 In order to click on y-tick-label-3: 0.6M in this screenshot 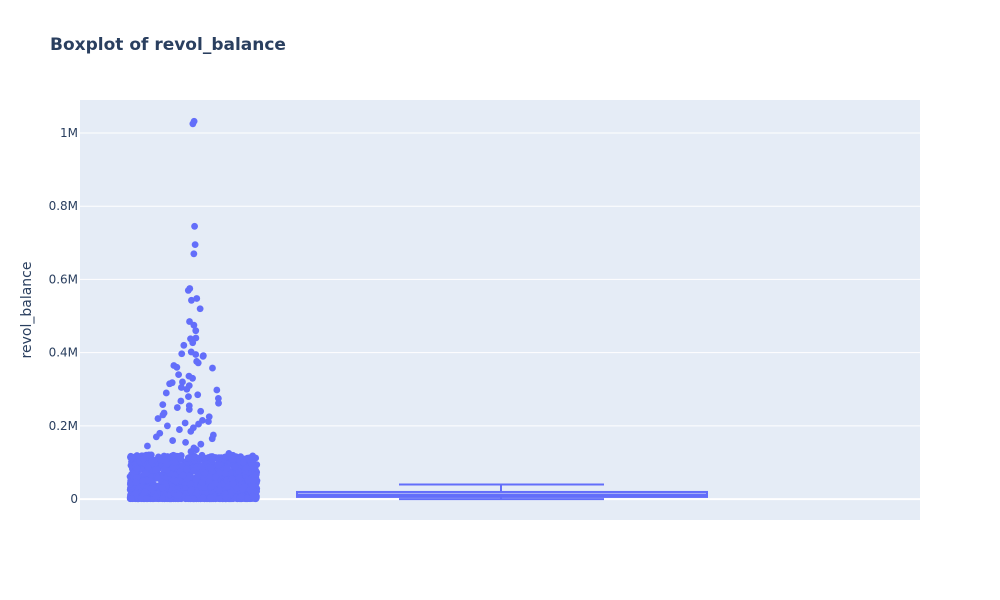, I will do `click(63, 279)`.